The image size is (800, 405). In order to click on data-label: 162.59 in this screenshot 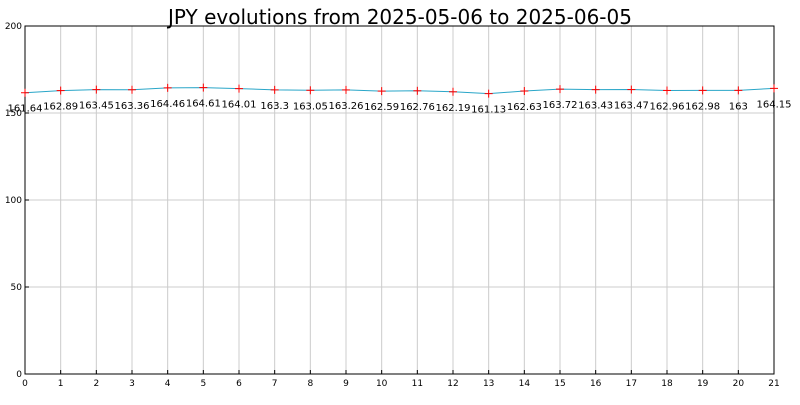, I will do `click(381, 107)`.